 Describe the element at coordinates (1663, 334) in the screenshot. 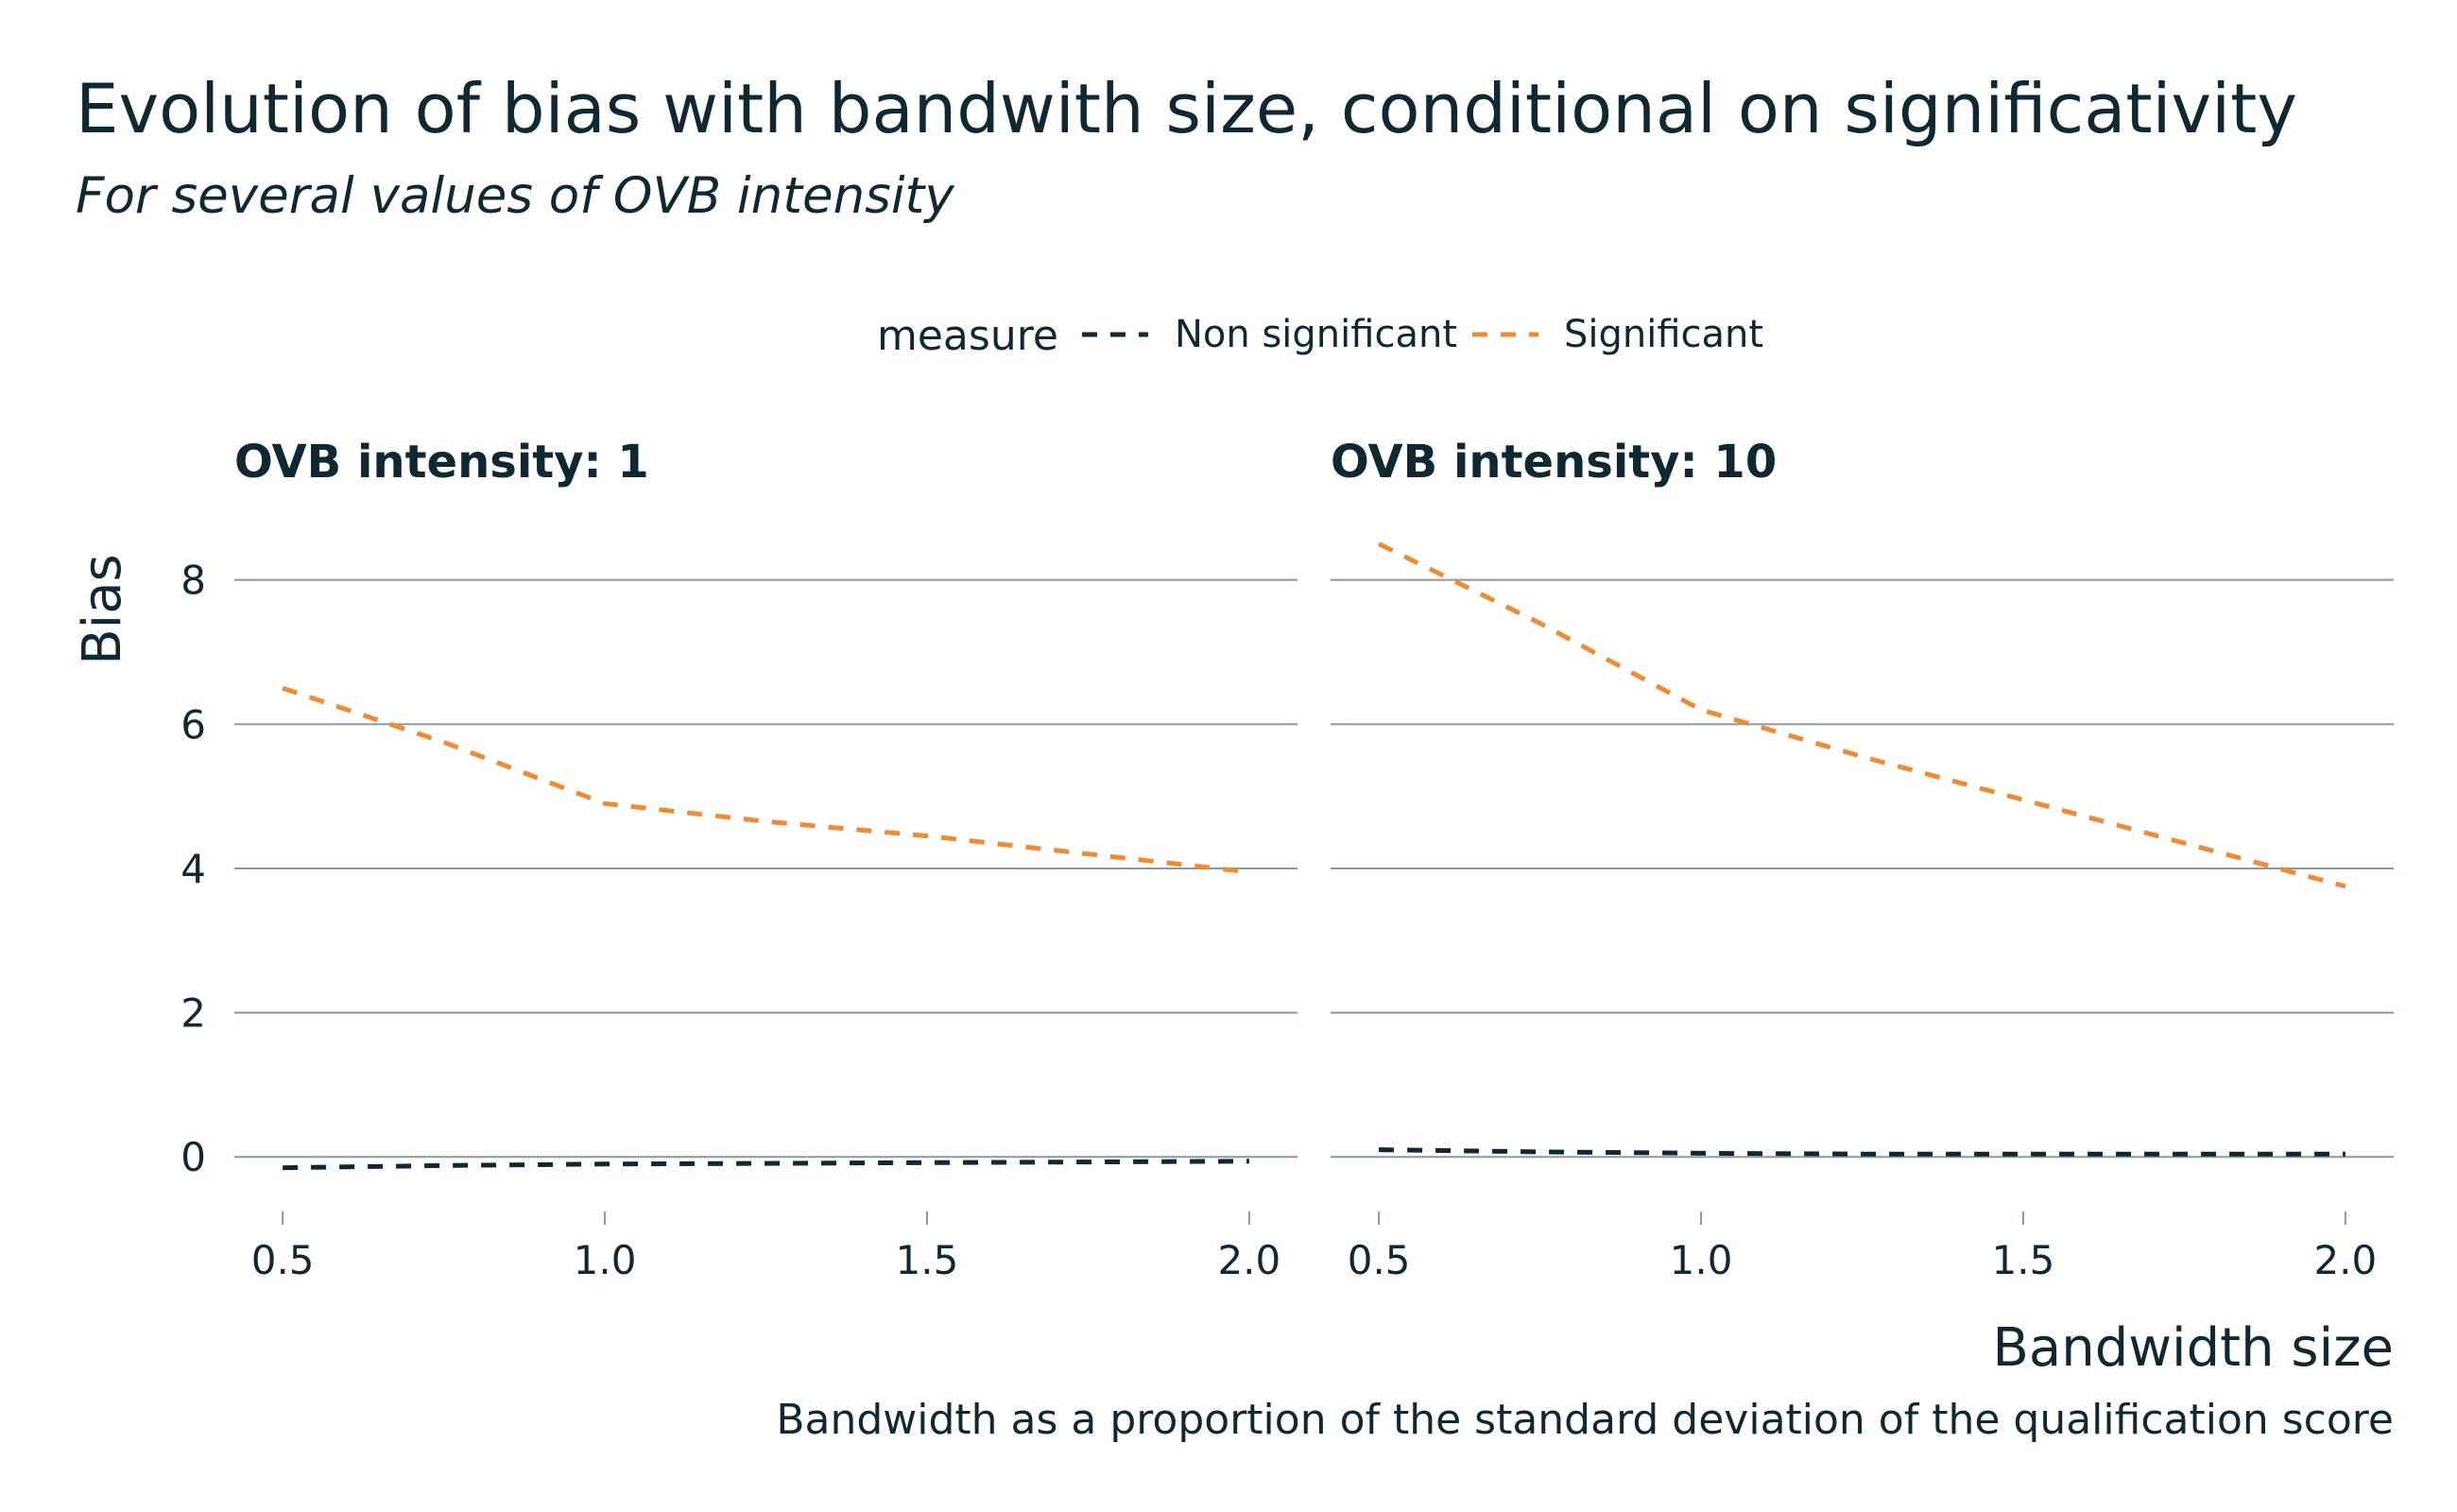

I see `legend-label-significant: Significant` at that location.